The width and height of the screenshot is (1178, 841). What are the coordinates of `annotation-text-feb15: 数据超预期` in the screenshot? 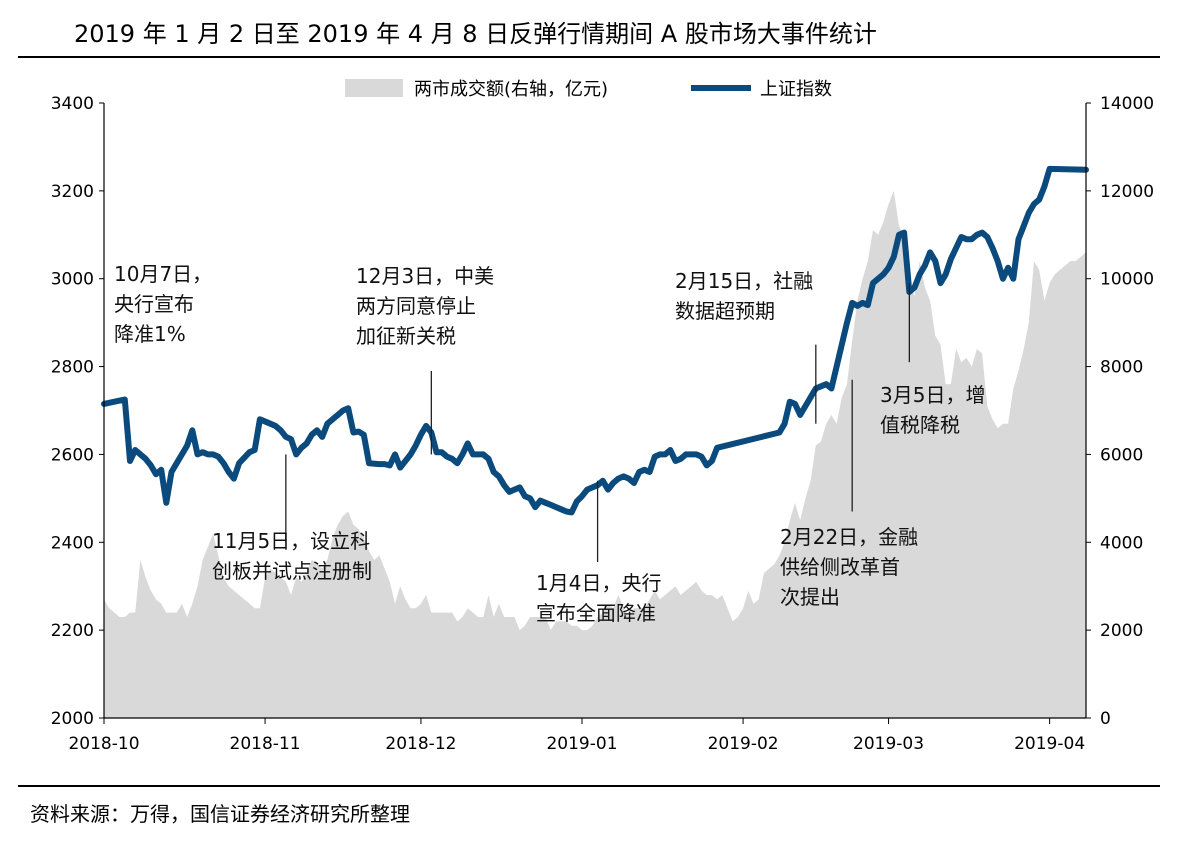 It's located at (725, 311).